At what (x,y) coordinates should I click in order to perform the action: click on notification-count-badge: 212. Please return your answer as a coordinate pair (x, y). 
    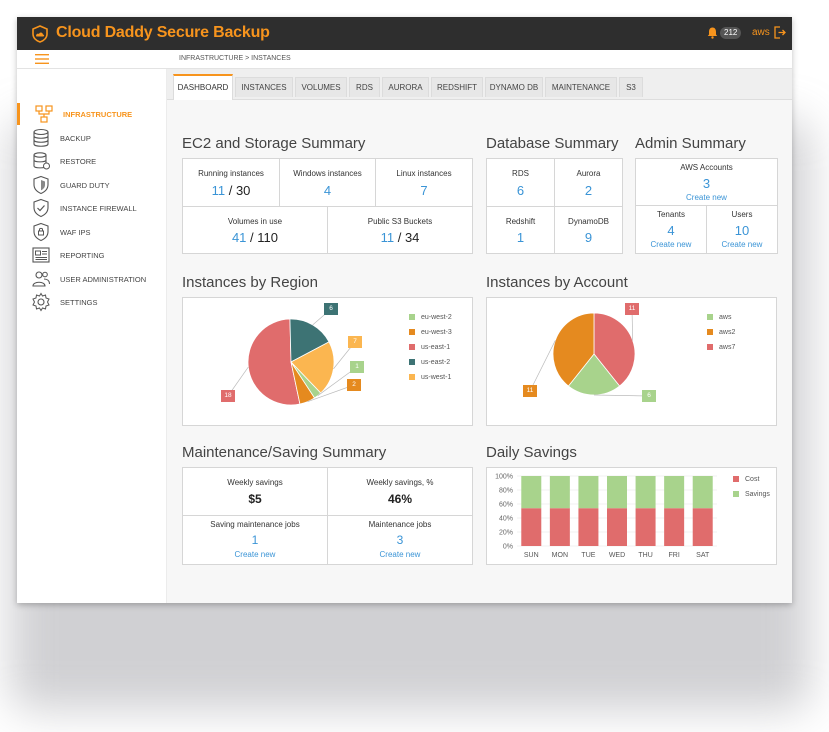
    Looking at the image, I should click on (731, 33).